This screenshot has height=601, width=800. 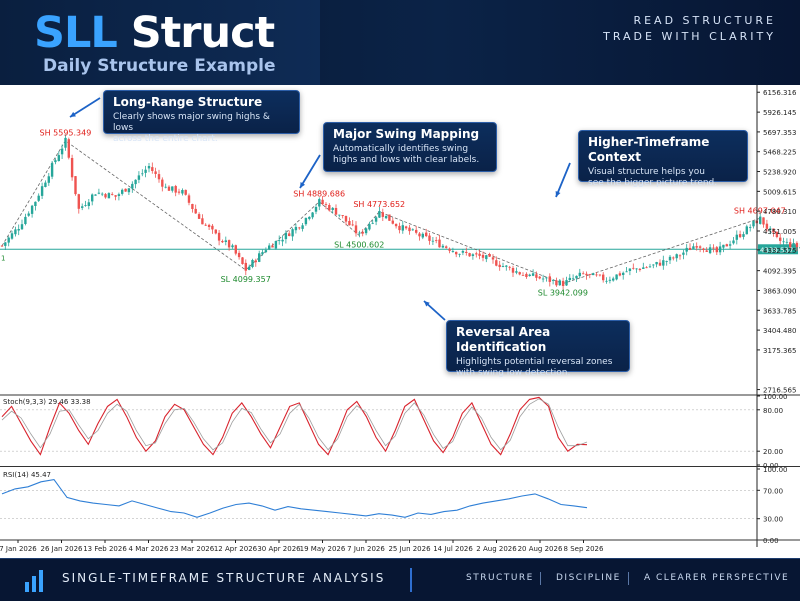 I want to click on bar-chart-icon, so click(x=34, y=581).